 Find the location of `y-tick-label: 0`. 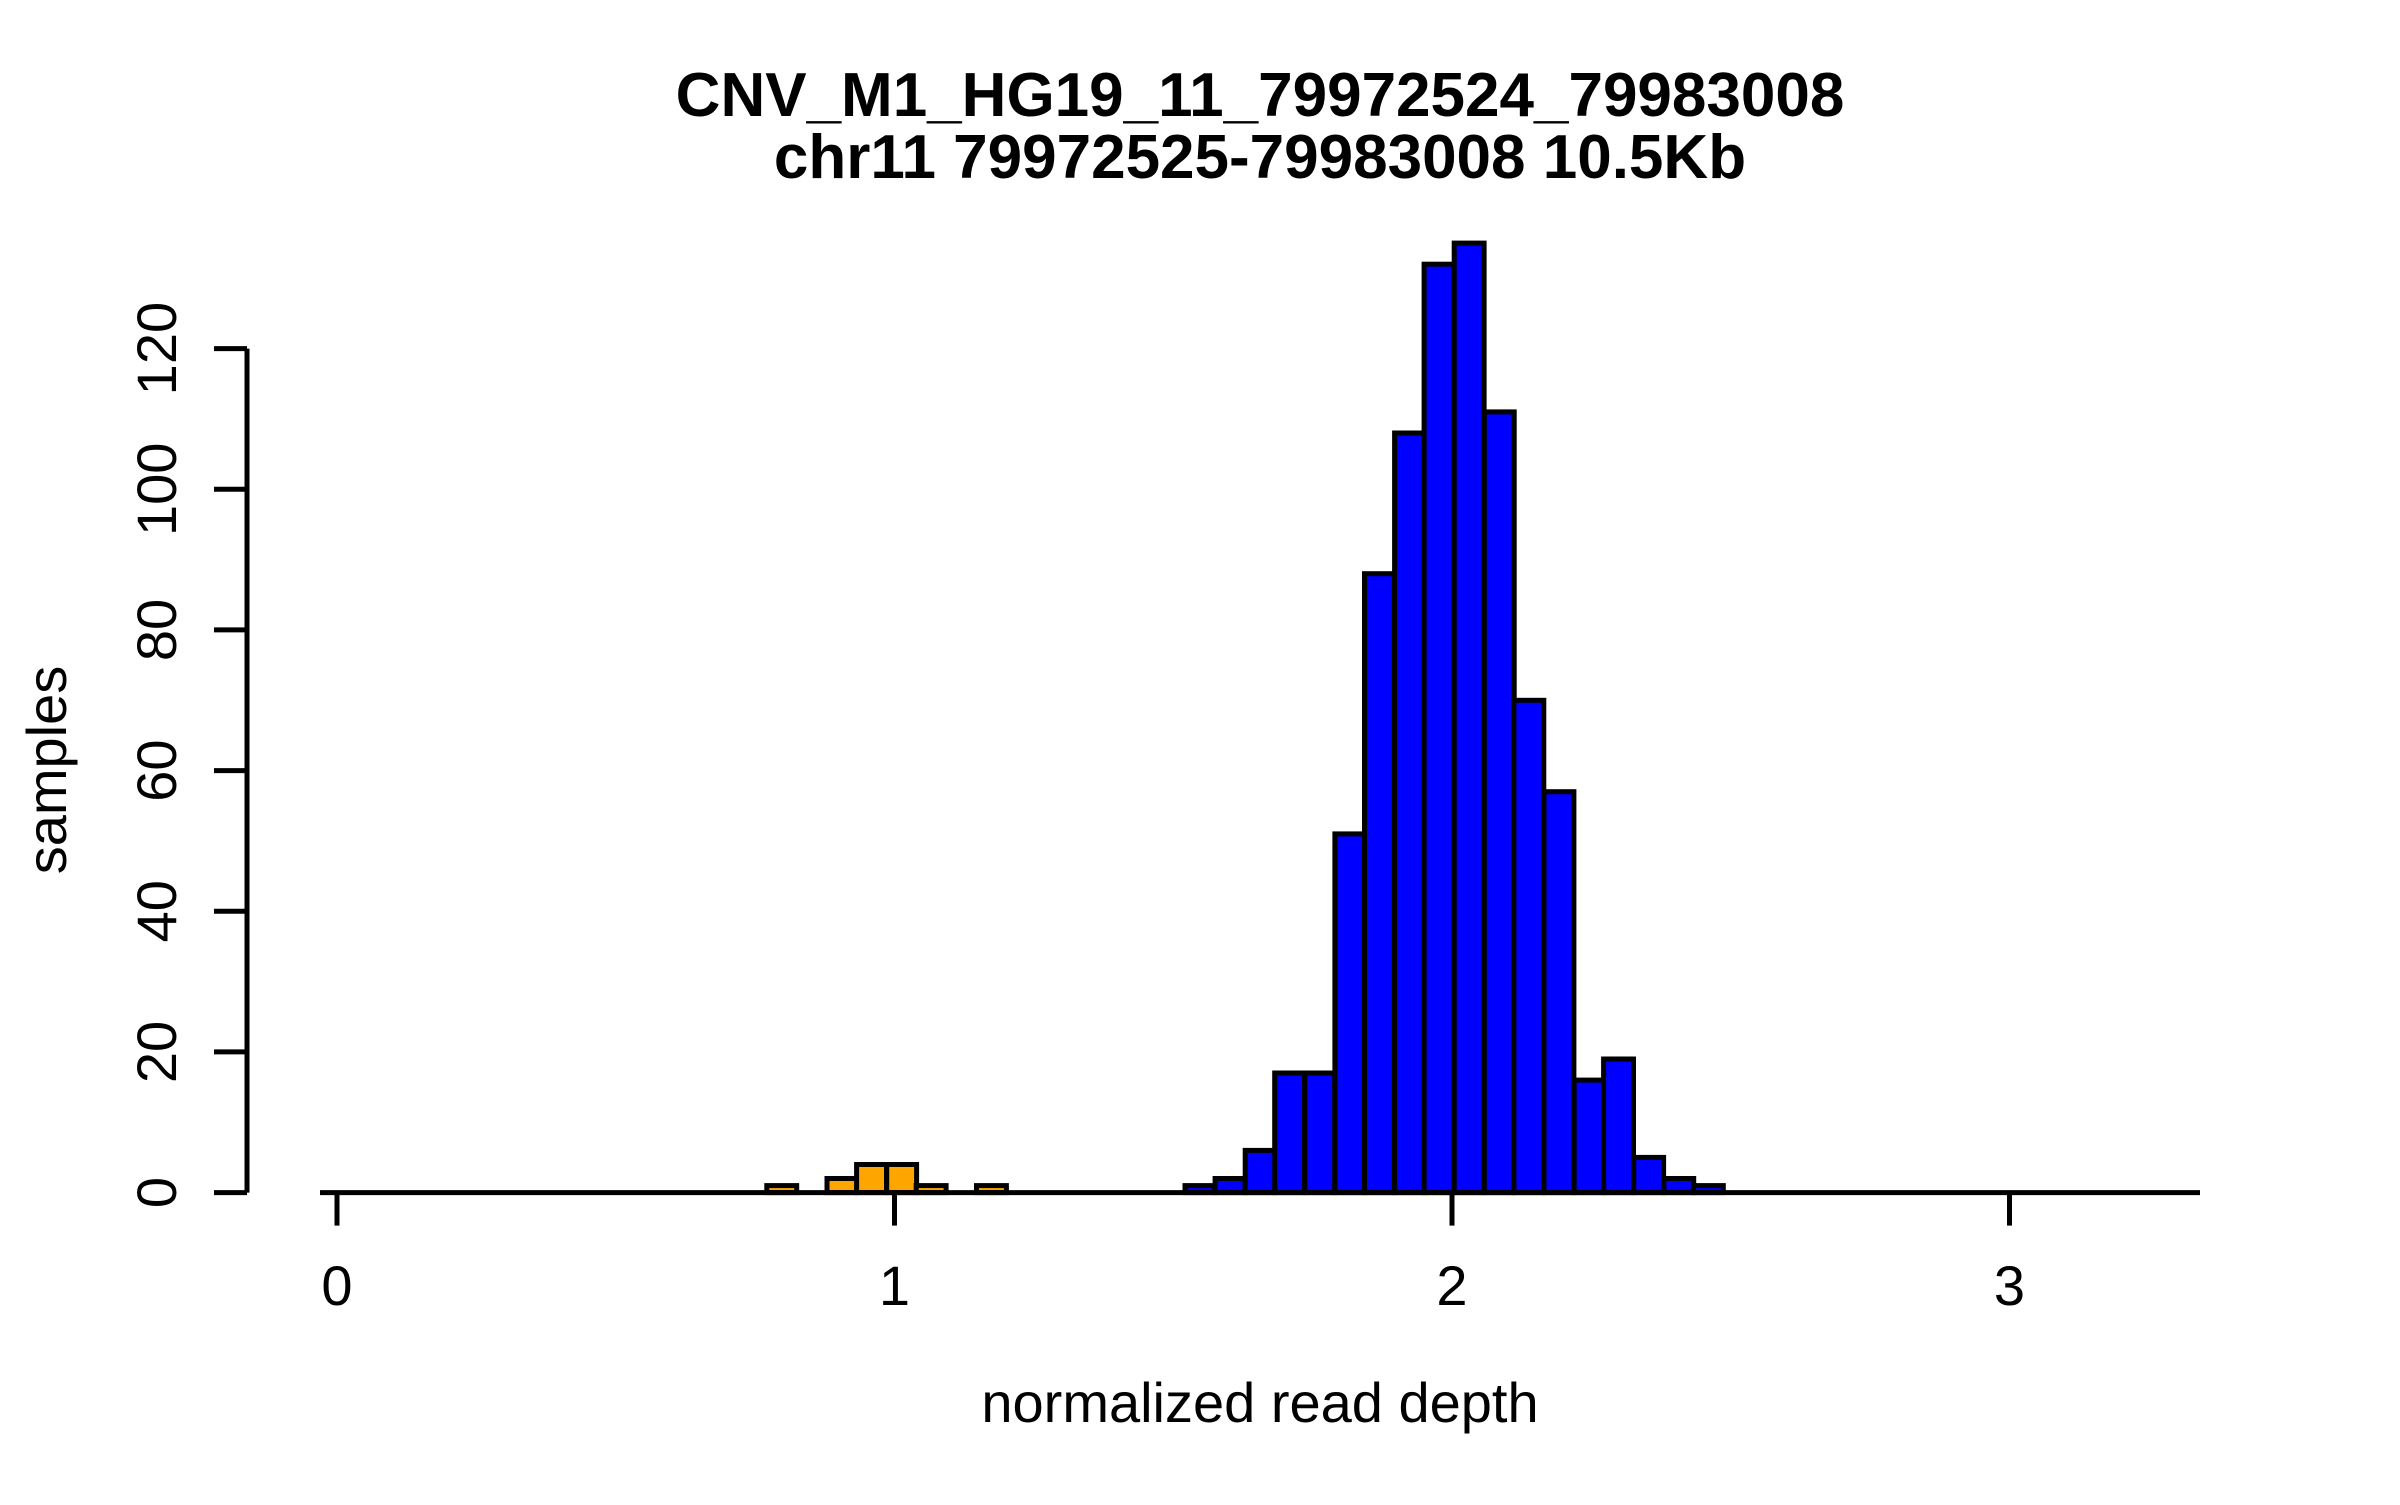

y-tick-label: 0 is located at coordinates (156, 1192).